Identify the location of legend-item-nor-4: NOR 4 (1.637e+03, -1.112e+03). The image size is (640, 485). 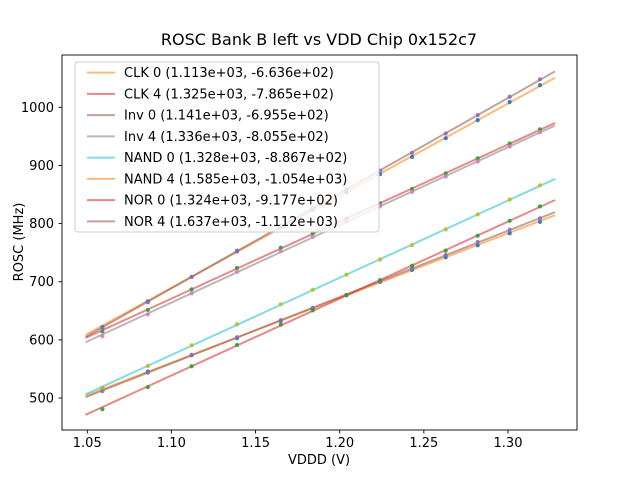
(212, 222).